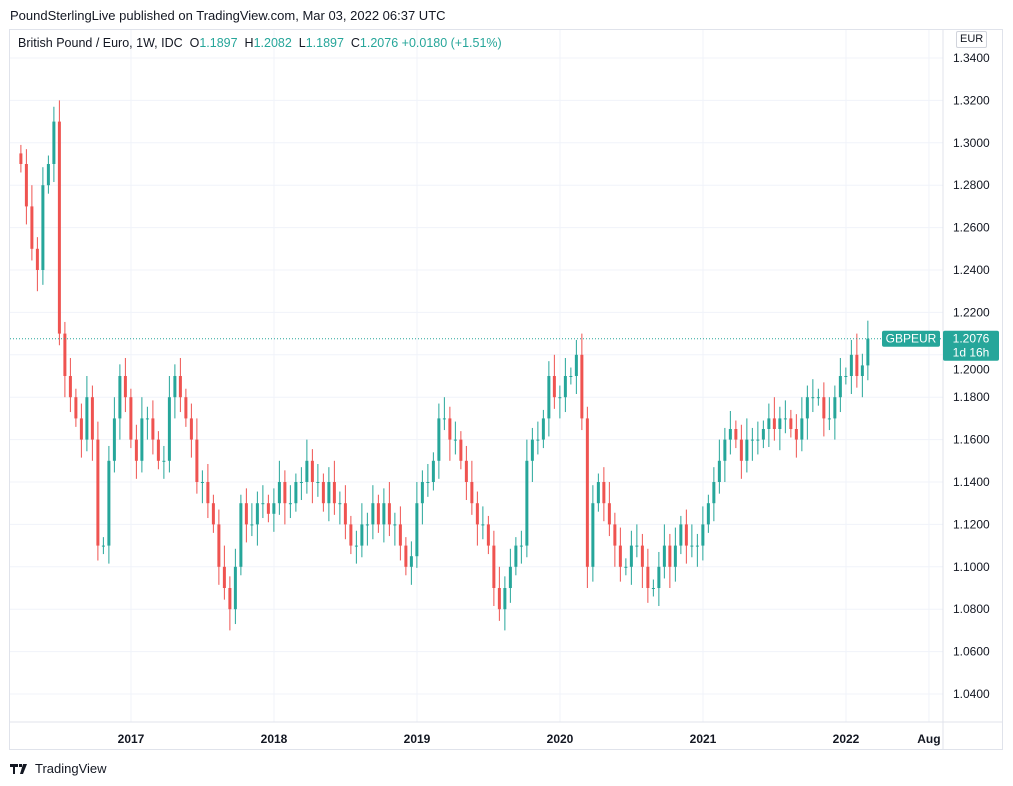 The image size is (1013, 786). Describe the element at coordinates (928, 739) in the screenshot. I see `x-tick-label: Aug` at that location.